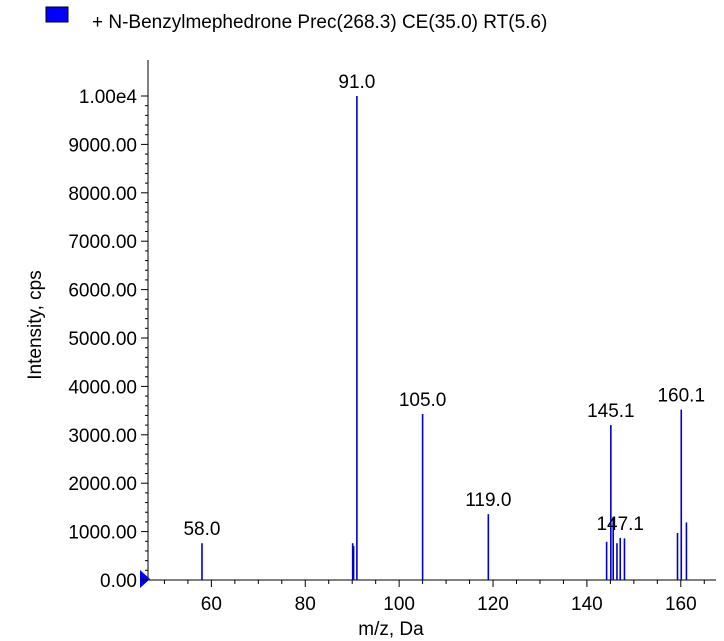  Describe the element at coordinates (102, 339) in the screenshot. I see `y-tick-label: 5000.00` at that location.